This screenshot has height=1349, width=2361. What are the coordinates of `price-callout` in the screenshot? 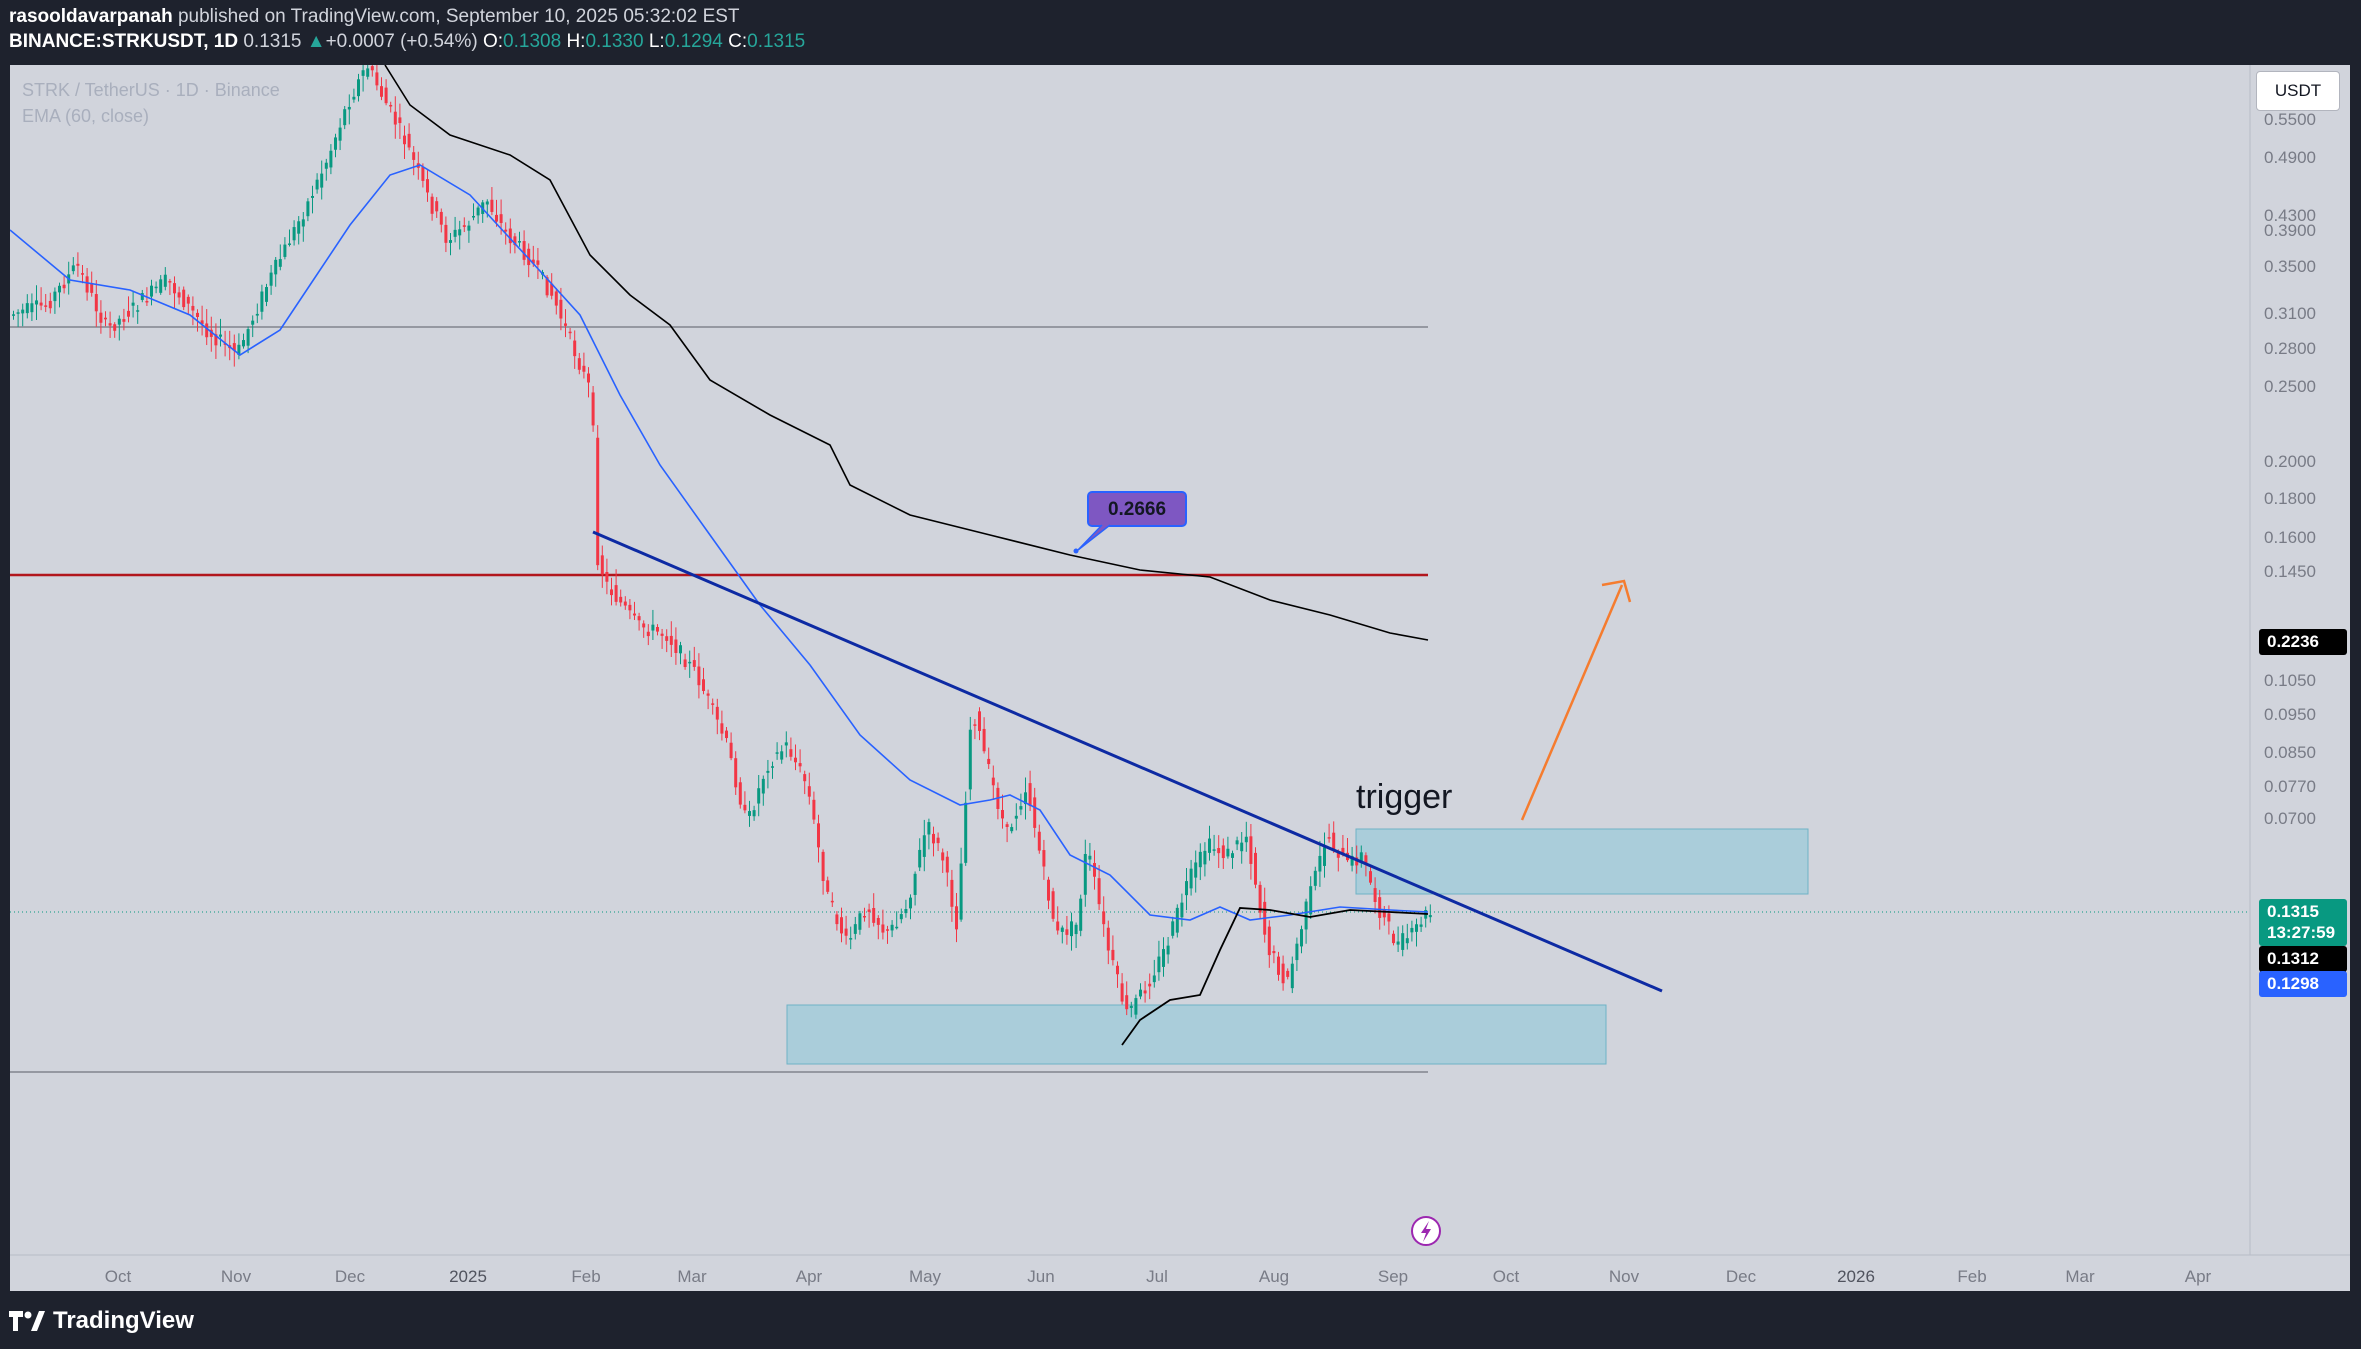 It's located at (1137, 509).